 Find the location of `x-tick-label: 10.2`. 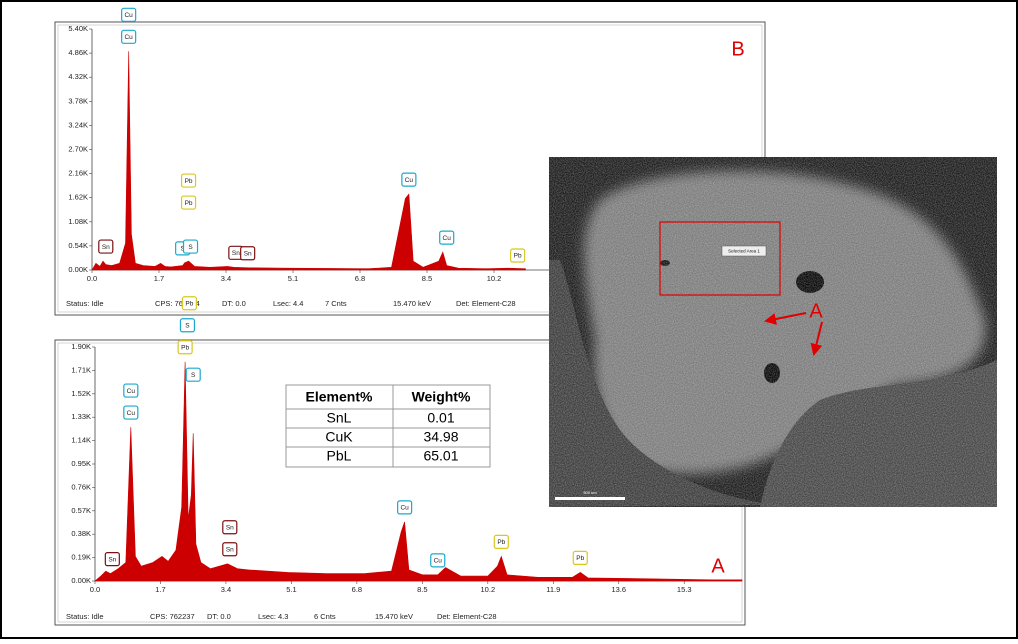

x-tick-label: 10.2 is located at coordinates (494, 278).